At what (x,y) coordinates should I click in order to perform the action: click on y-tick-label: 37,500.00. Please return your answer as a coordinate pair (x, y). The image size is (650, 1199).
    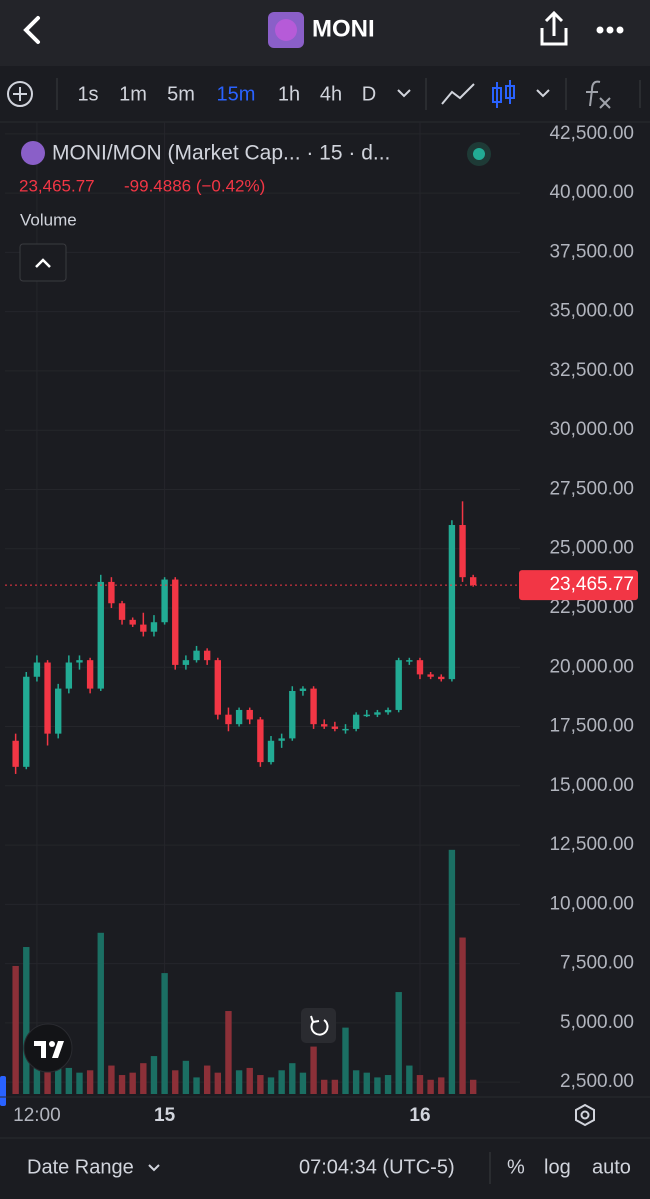
    Looking at the image, I should click on (591, 251).